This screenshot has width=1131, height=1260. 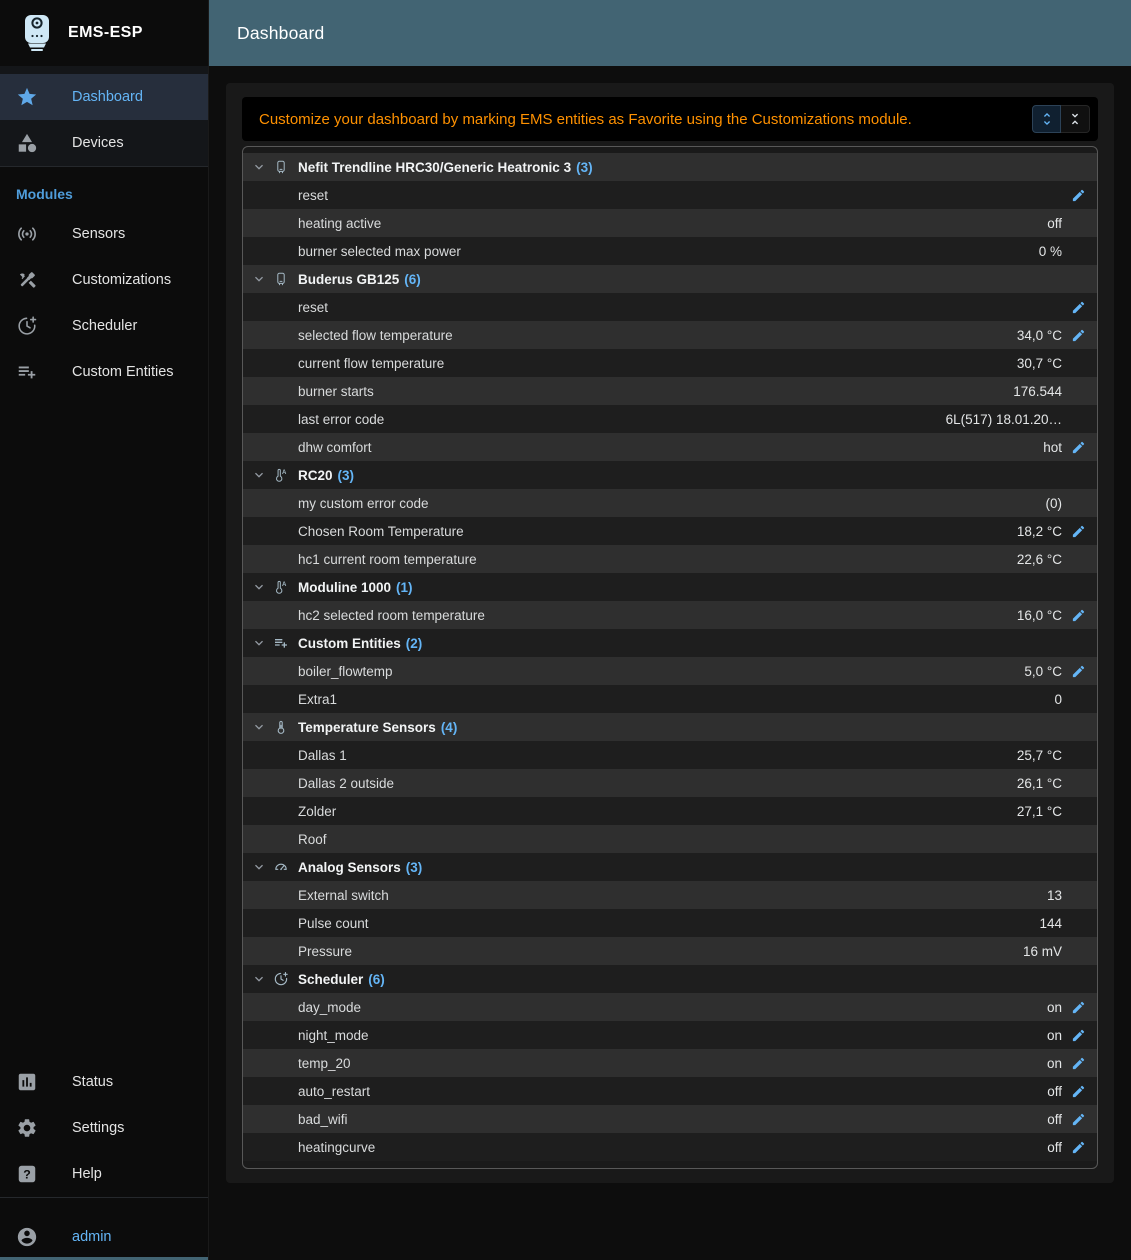 I want to click on device-group-label: Temperature Sensors, so click(x=367, y=727).